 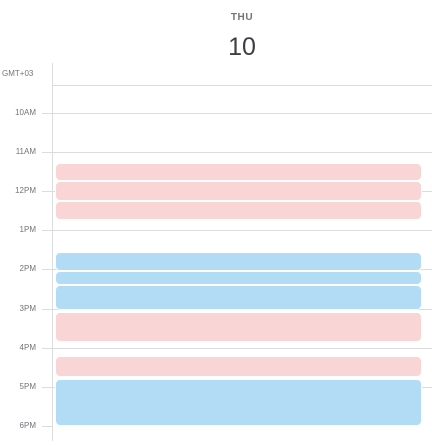 What do you see at coordinates (27, 347) in the screenshot?
I see `hour-label: 4PM` at bounding box center [27, 347].